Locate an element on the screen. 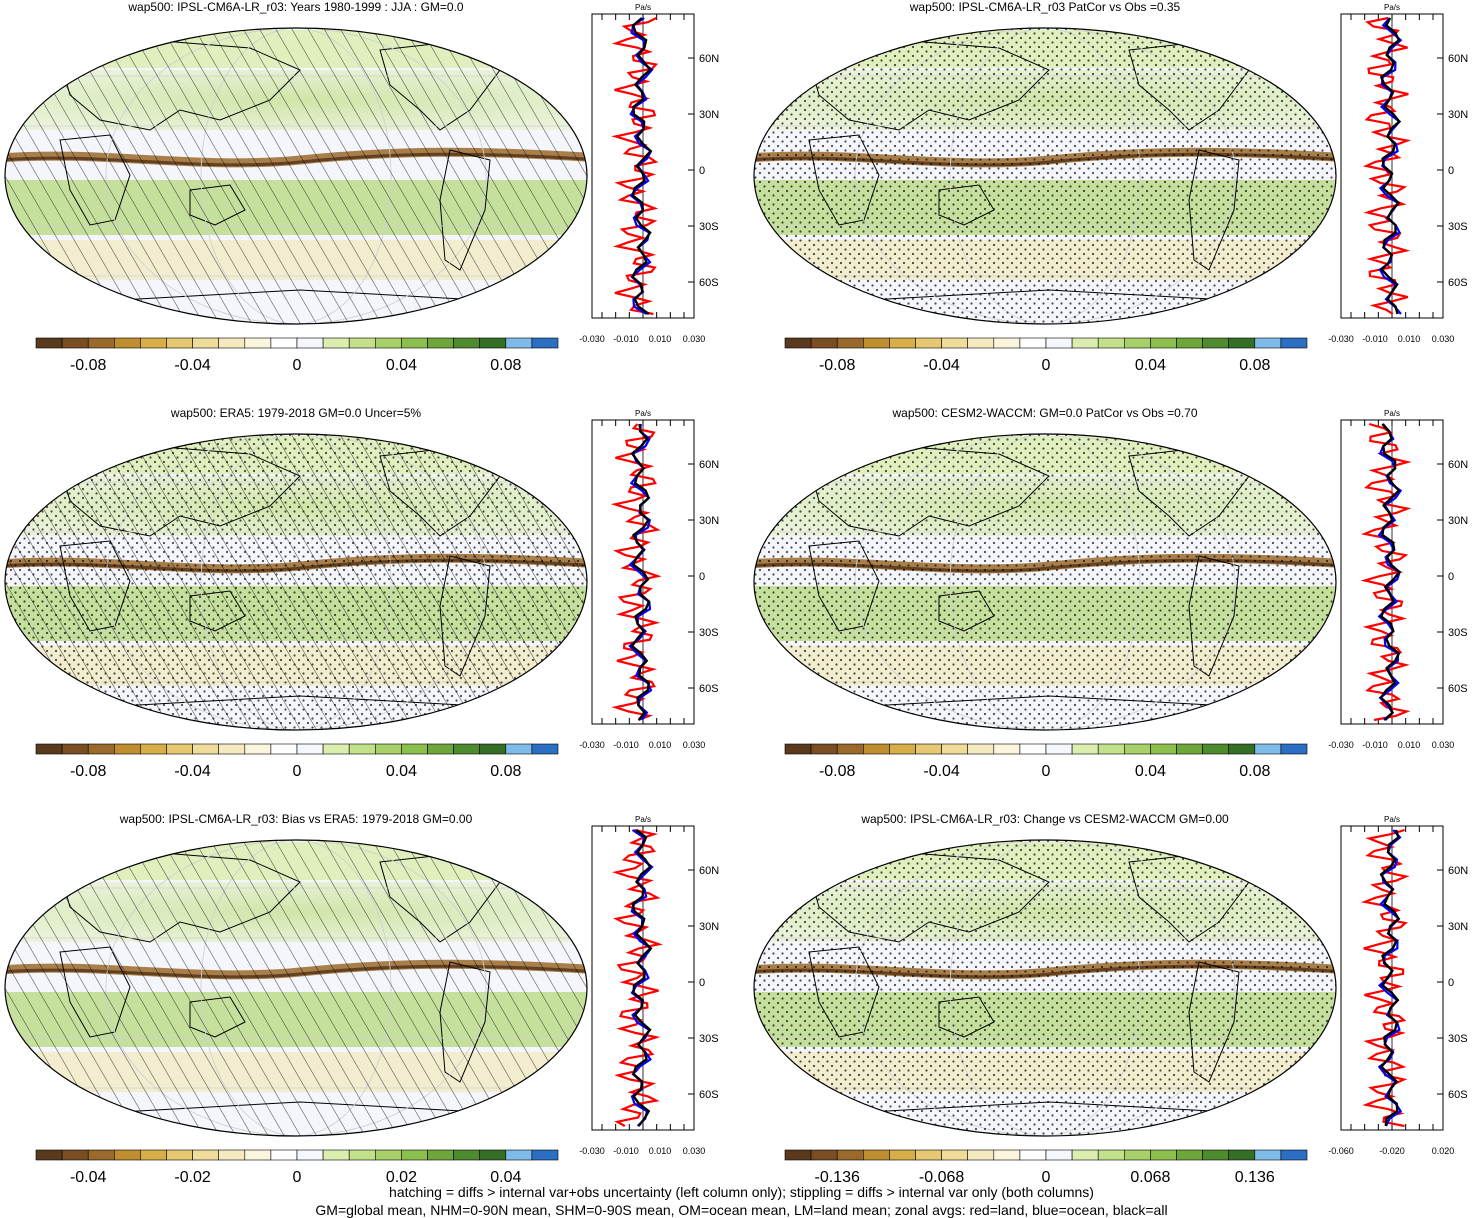 This screenshot has height=1218, width=1483. stippling-overlay is located at coordinates (1045, 176).